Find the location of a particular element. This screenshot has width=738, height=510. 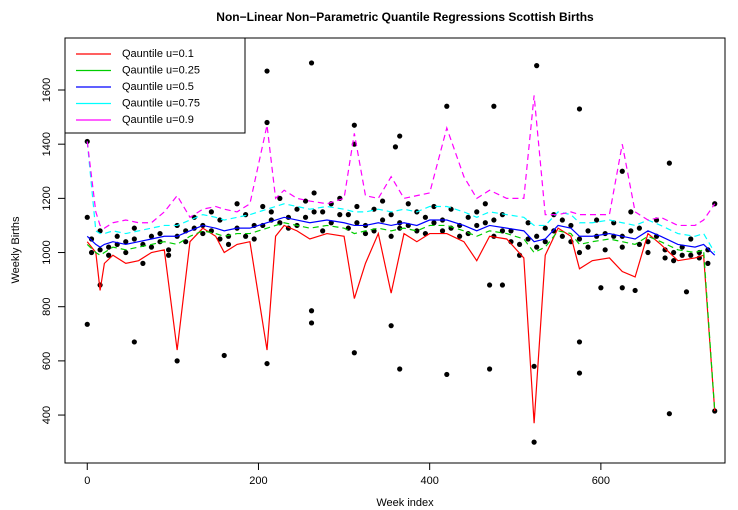

legend-label: Qauntile u=0.1 is located at coordinates (158, 54).